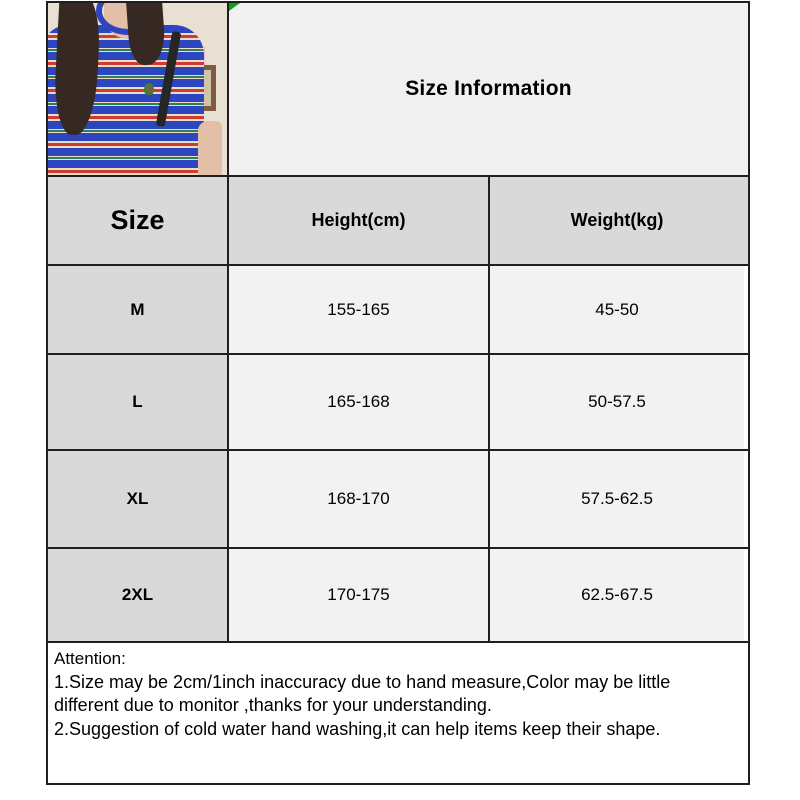 Image resolution: width=800 pixels, height=800 pixels. Describe the element at coordinates (359, 499) in the screenshot. I see `height-value: 168-170` at that location.